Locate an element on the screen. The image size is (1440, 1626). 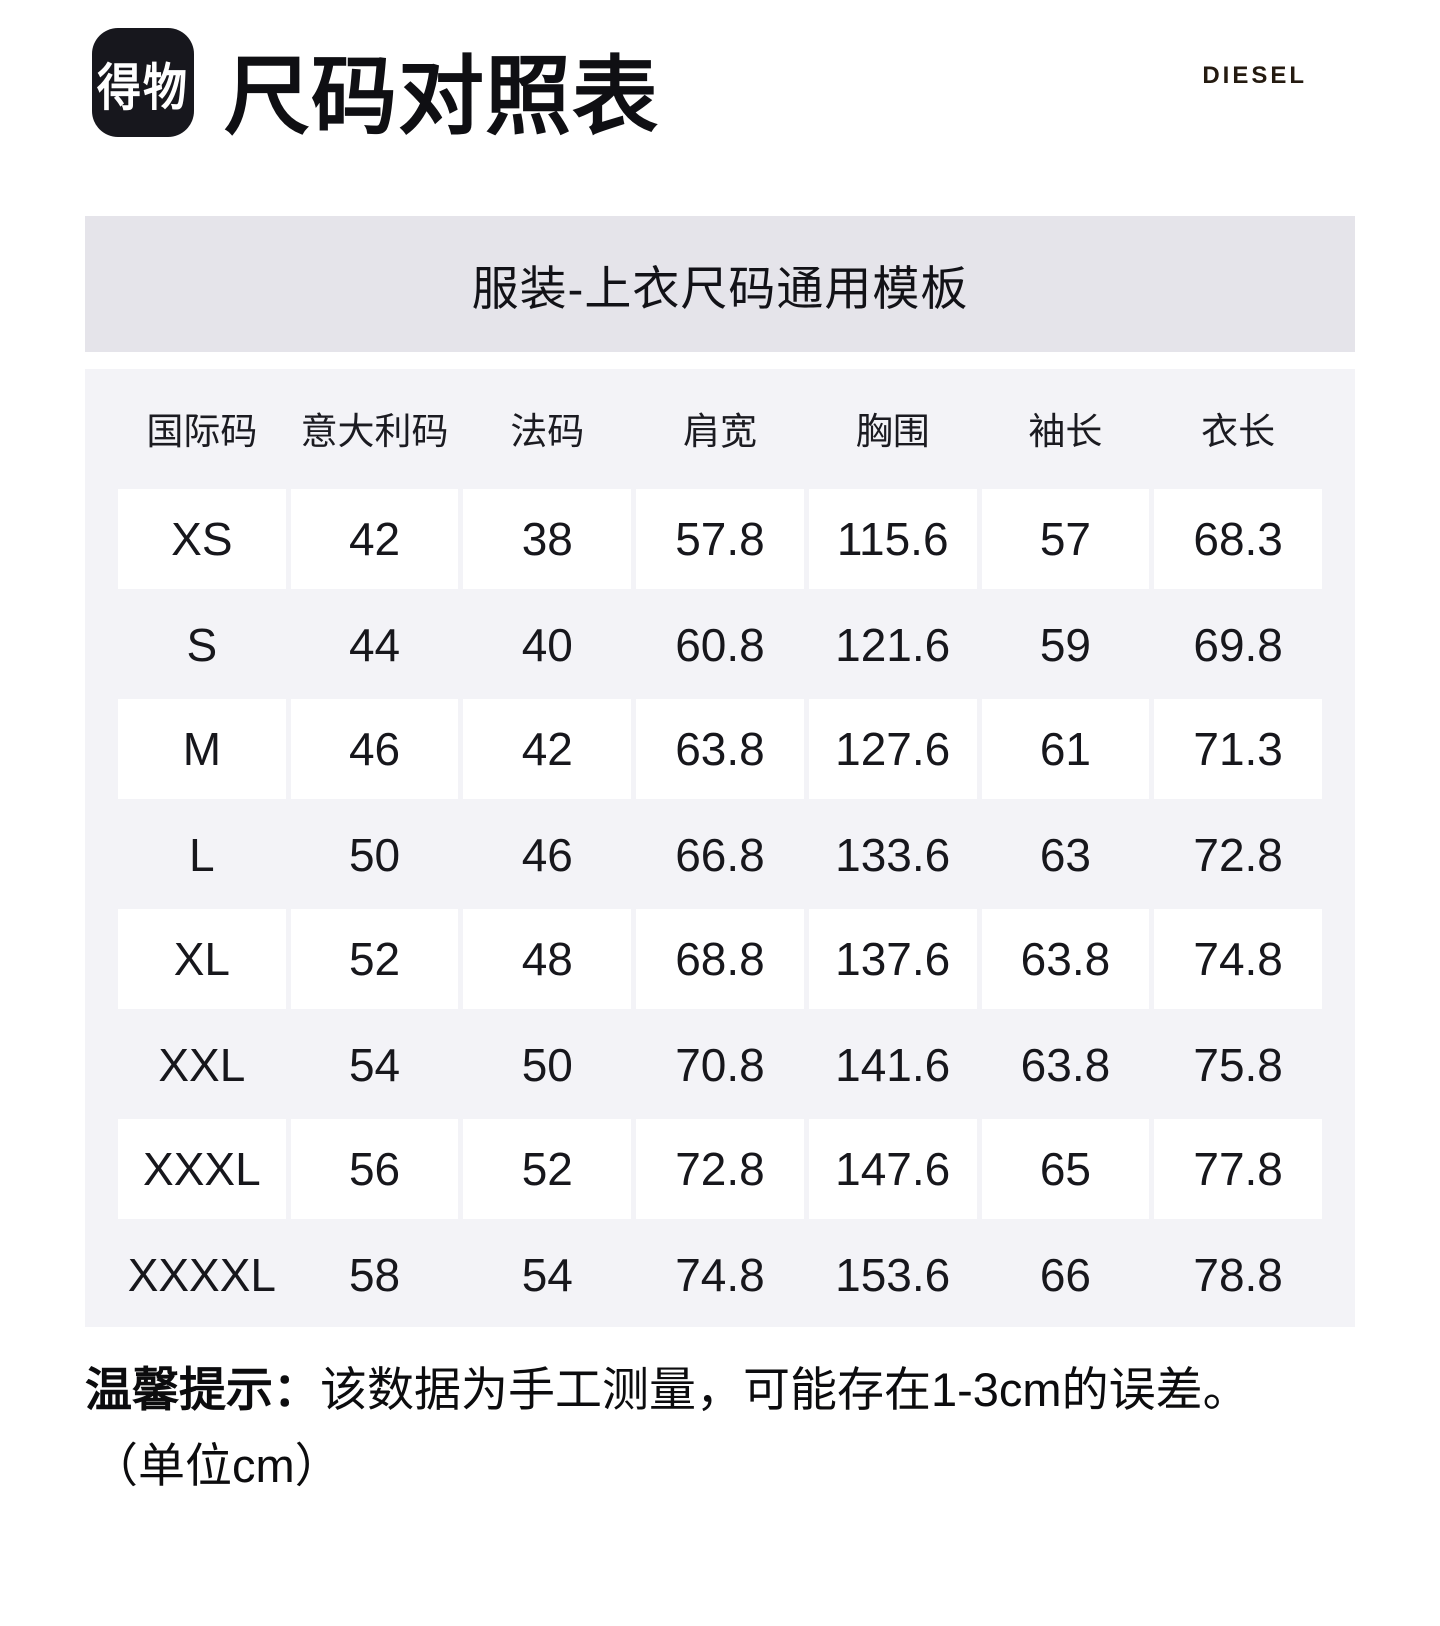
column-header-3: 法码 is located at coordinates (547, 431).